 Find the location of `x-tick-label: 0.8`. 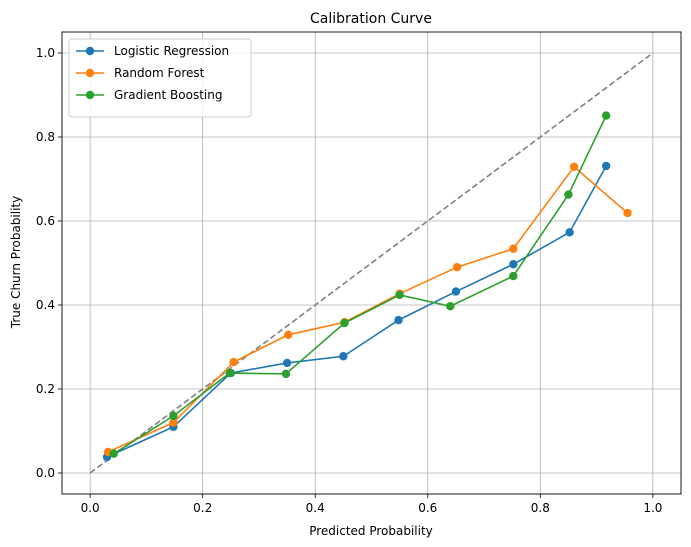

x-tick-label: 0.8 is located at coordinates (540, 508).